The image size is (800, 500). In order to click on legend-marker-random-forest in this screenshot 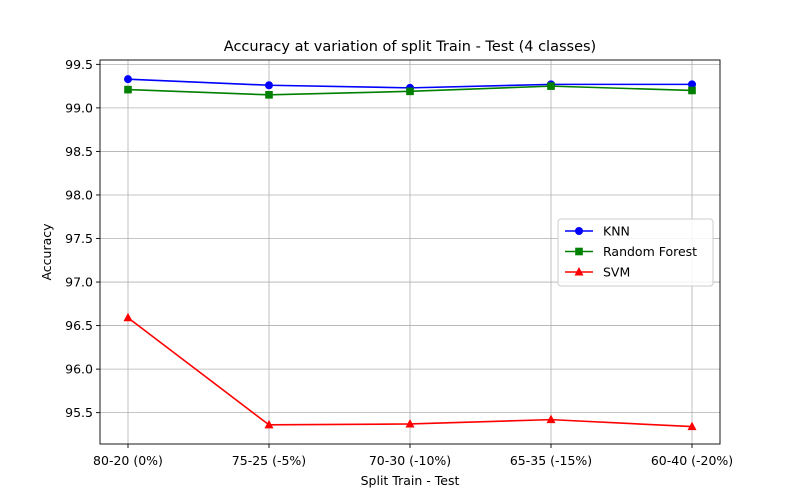, I will do `click(579, 251)`.